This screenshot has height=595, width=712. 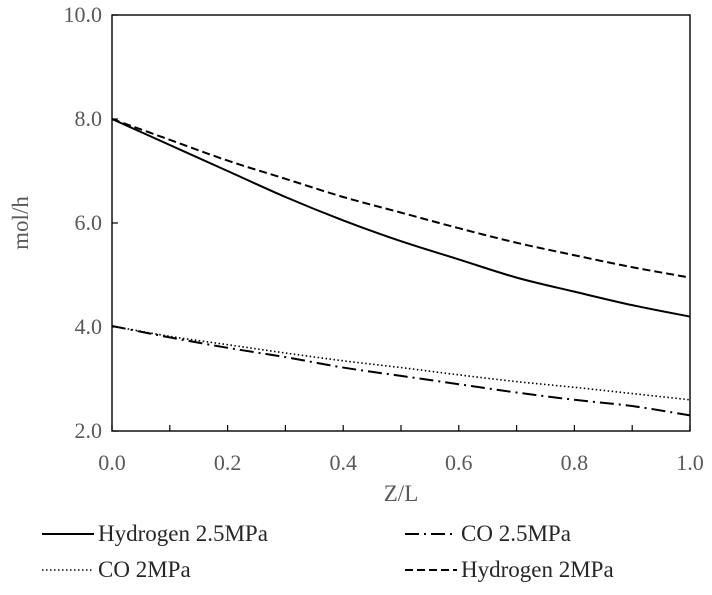 I want to click on x-axis: 0.0 0.2 0.4 0.6 0.8 1.0, so click(x=401, y=450).